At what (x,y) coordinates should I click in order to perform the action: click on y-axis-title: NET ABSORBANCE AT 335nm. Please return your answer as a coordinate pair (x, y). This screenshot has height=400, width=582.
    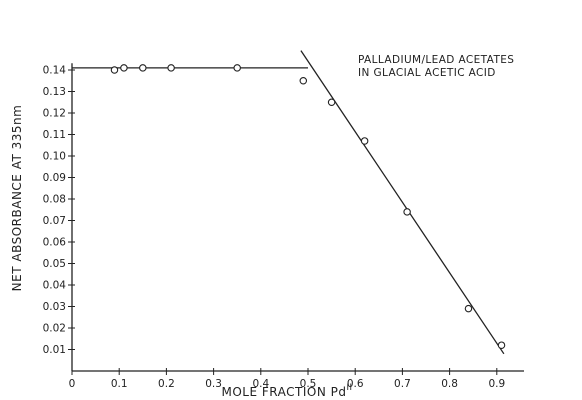
    Looking at the image, I should click on (17, 198).